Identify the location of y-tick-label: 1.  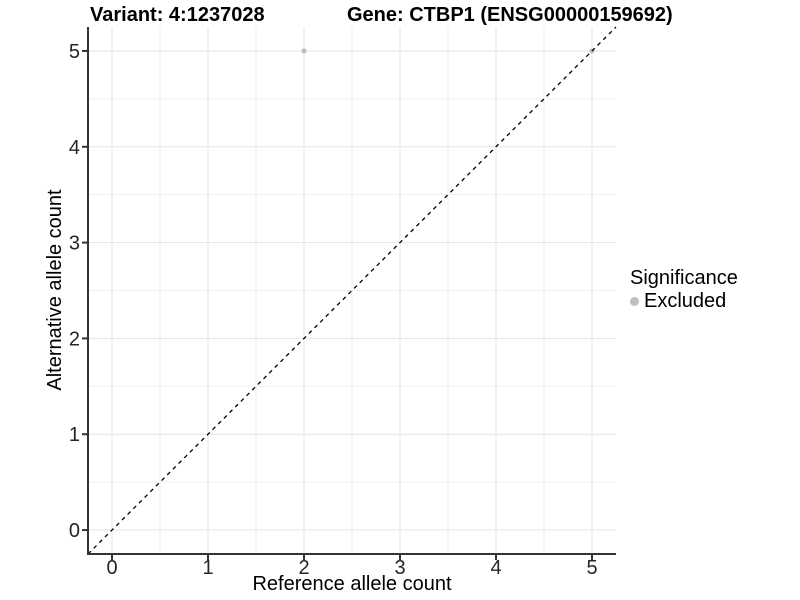
(74, 435).